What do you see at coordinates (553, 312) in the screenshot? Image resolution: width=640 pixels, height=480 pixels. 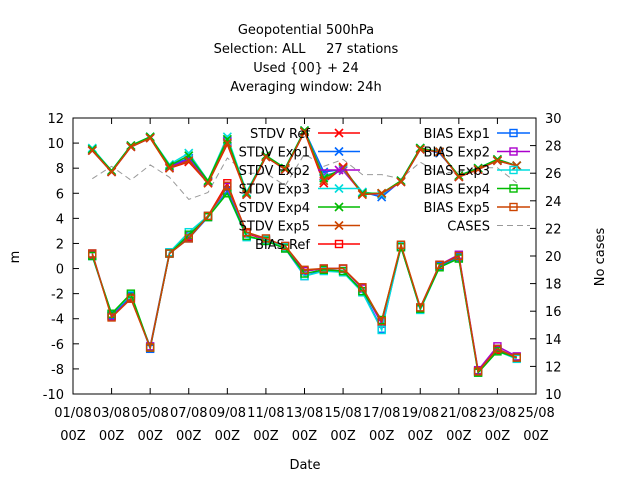 I see `y2-tick-label: 16` at bounding box center [553, 312].